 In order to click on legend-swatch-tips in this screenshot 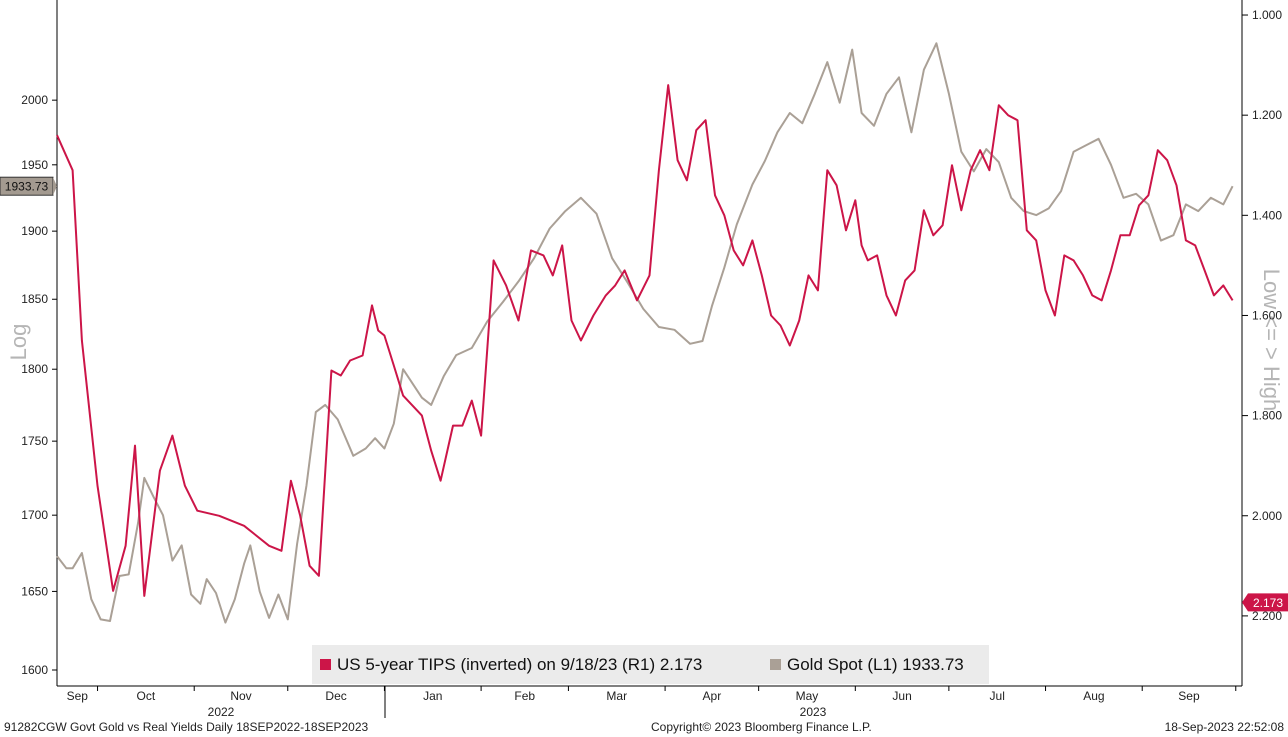, I will do `click(325, 664)`.